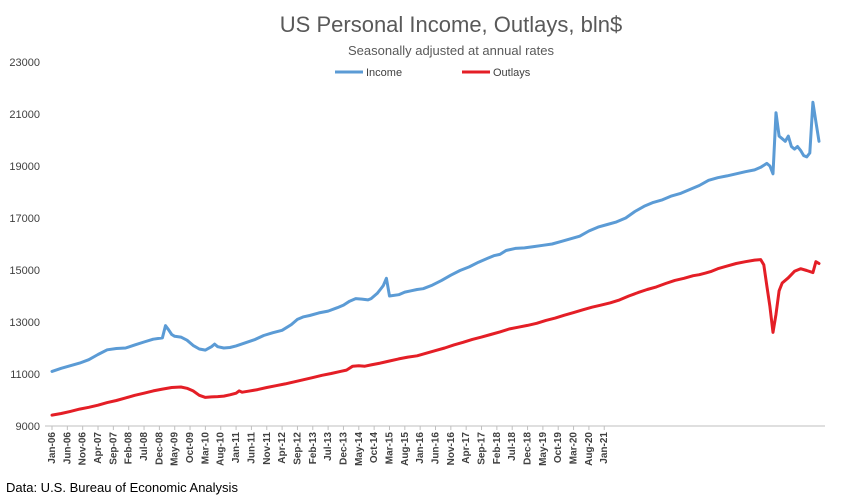 This screenshot has width=860, height=500. Describe the element at coordinates (24, 271) in the screenshot. I see `y-tick-label: 15000` at that location.